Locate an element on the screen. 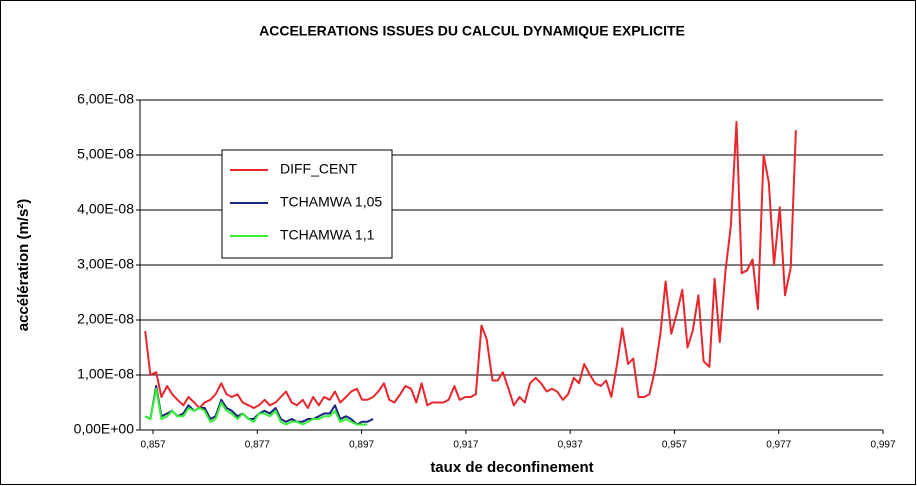 The image size is (917, 486). x-tick-label: 0,877 is located at coordinates (257, 445).